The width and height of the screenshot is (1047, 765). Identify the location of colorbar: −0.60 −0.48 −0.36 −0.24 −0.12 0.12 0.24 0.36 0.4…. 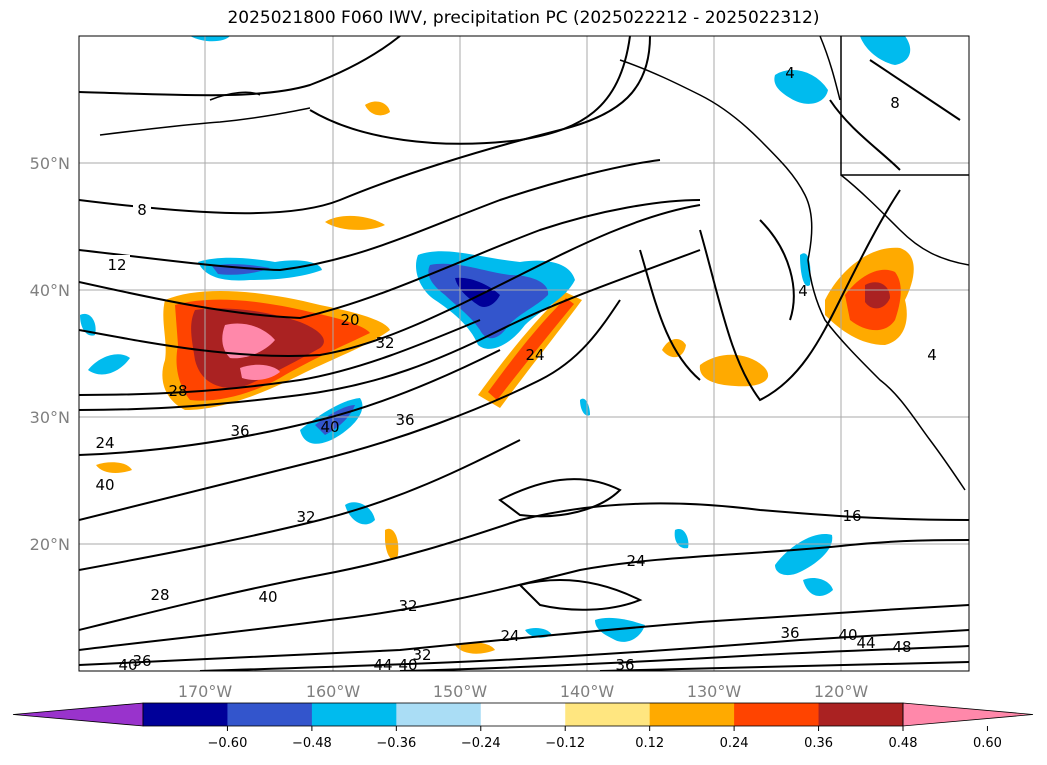
(523, 726).